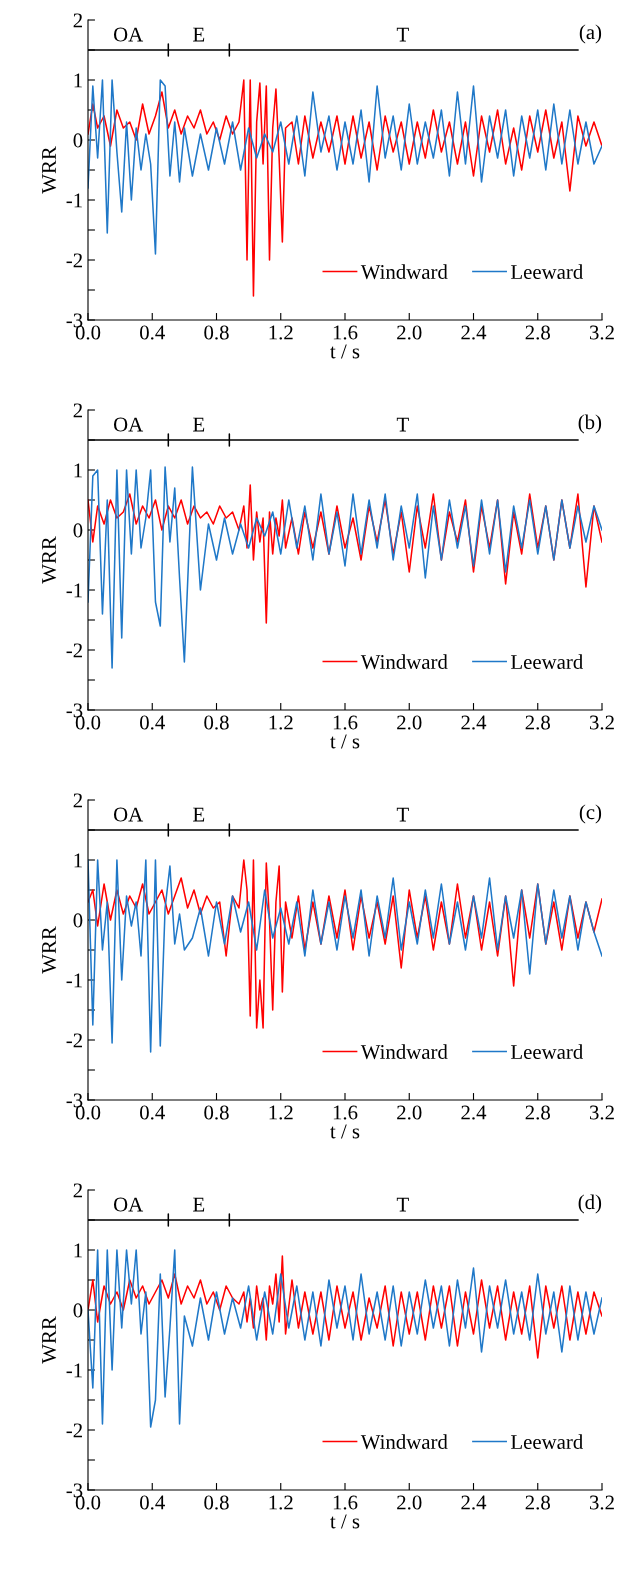 The width and height of the screenshot is (621, 1571). What do you see at coordinates (590, 424) in the screenshot?
I see `annotation: (b)` at bounding box center [590, 424].